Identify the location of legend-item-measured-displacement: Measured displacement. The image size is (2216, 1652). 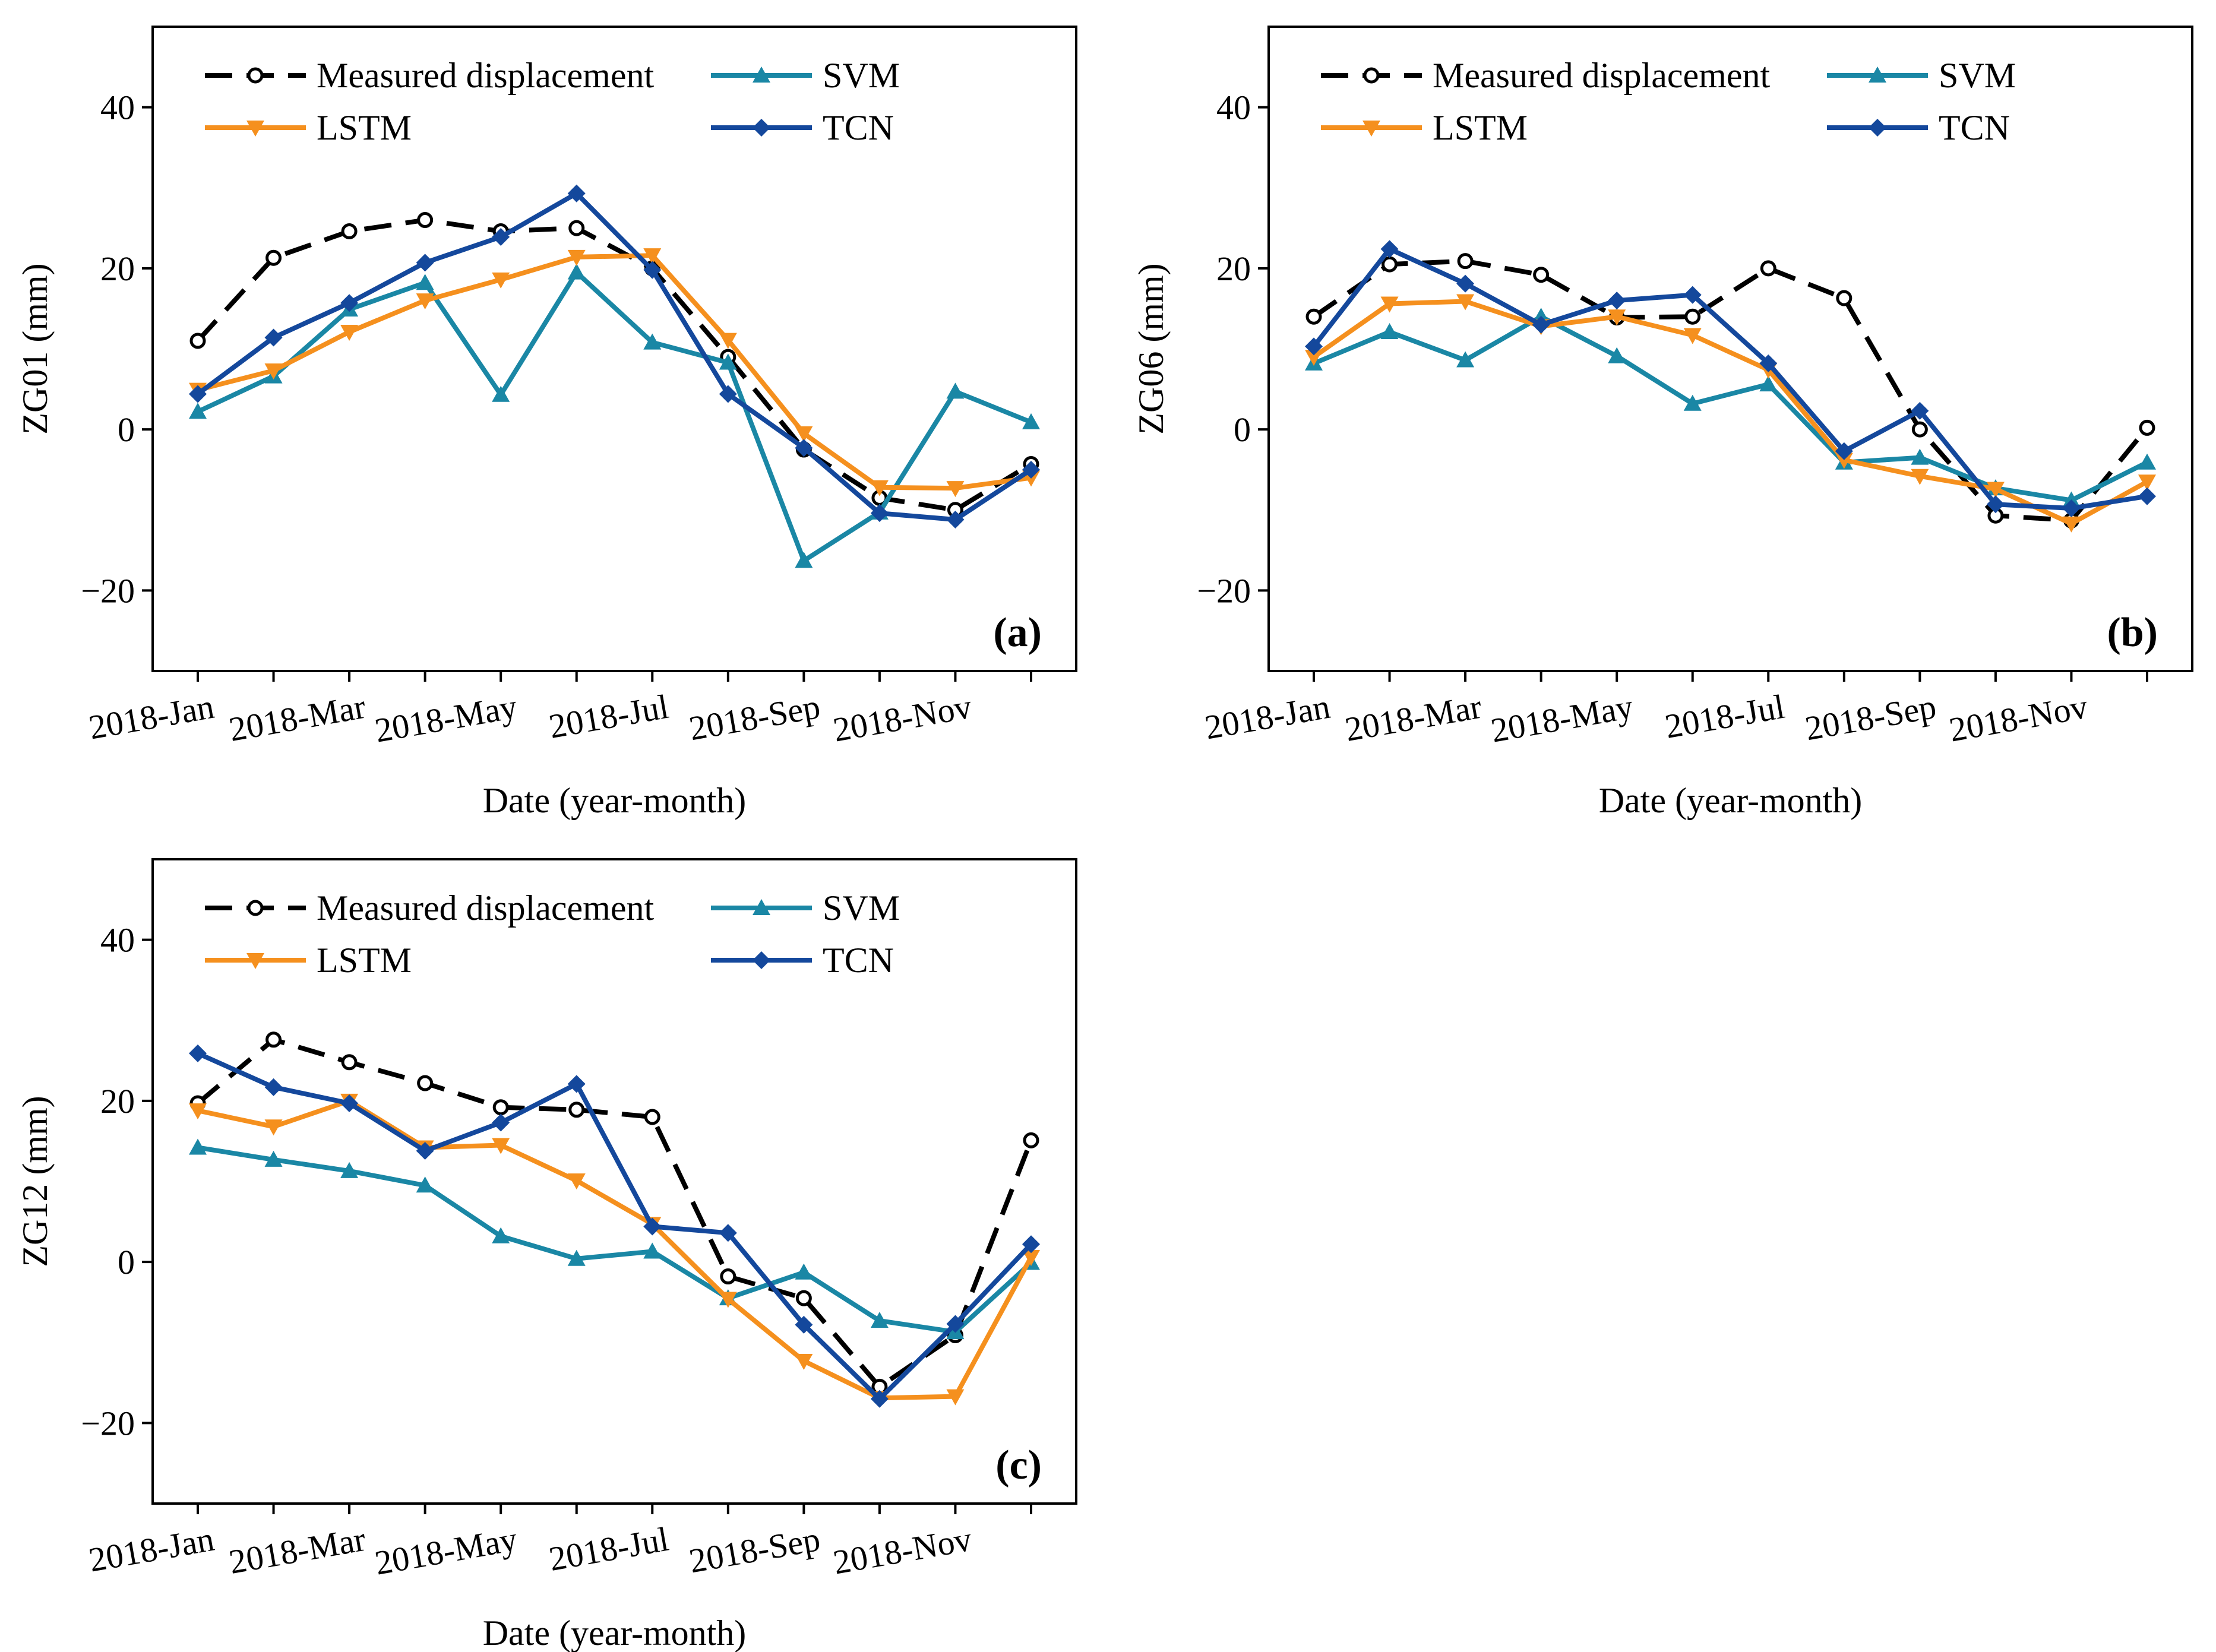
(429, 75).